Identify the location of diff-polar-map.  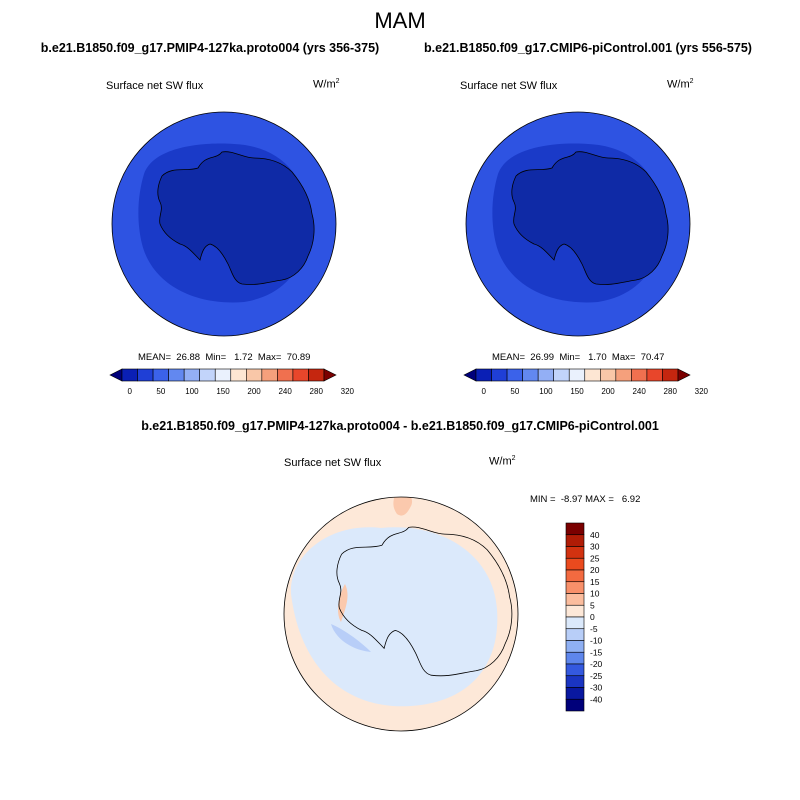
(401, 614).